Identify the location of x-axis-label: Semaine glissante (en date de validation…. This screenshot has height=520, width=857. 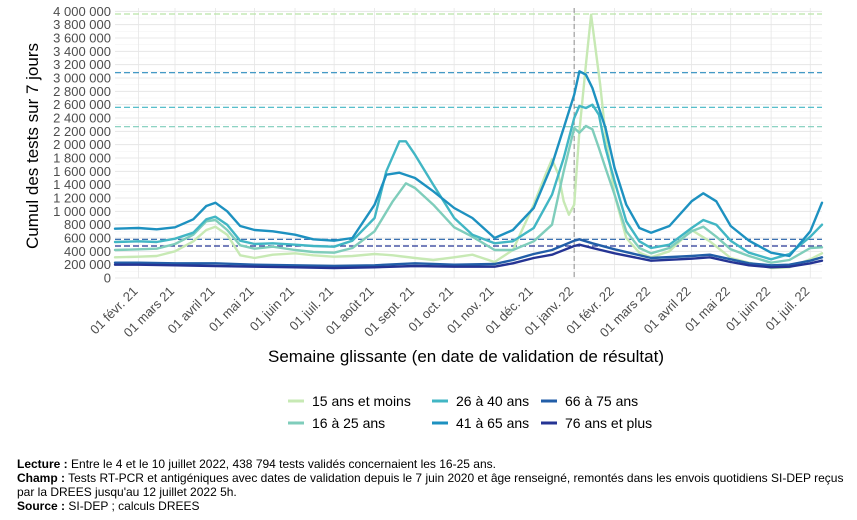
(466, 356).